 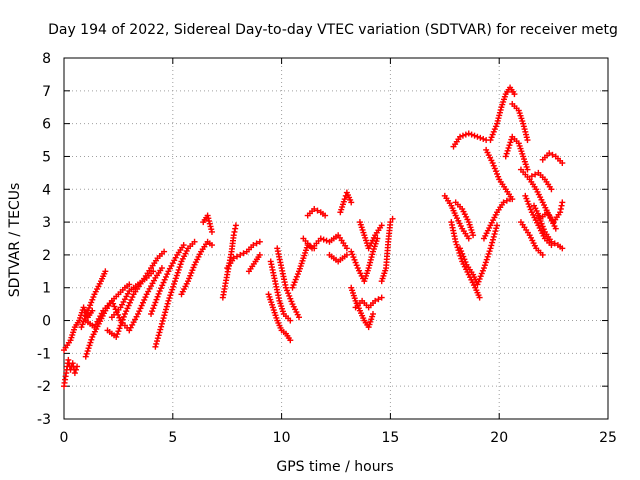 What do you see at coordinates (64, 438) in the screenshot?
I see `x-tick-label: 0` at bounding box center [64, 438].